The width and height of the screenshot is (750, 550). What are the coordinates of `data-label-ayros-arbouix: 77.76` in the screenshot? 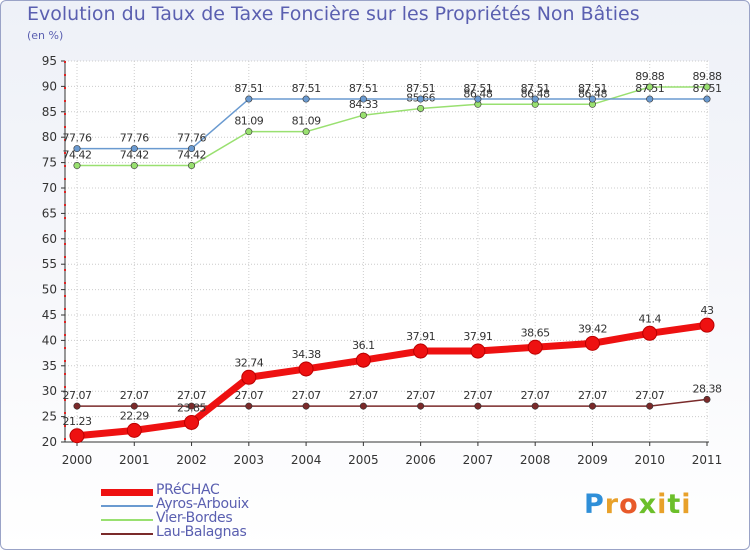 It's located at (191, 138).